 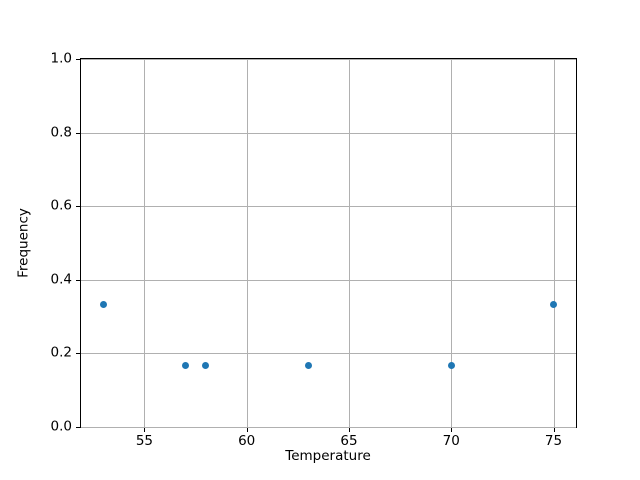 I want to click on y-tick-label: 0.0, so click(x=61, y=426).